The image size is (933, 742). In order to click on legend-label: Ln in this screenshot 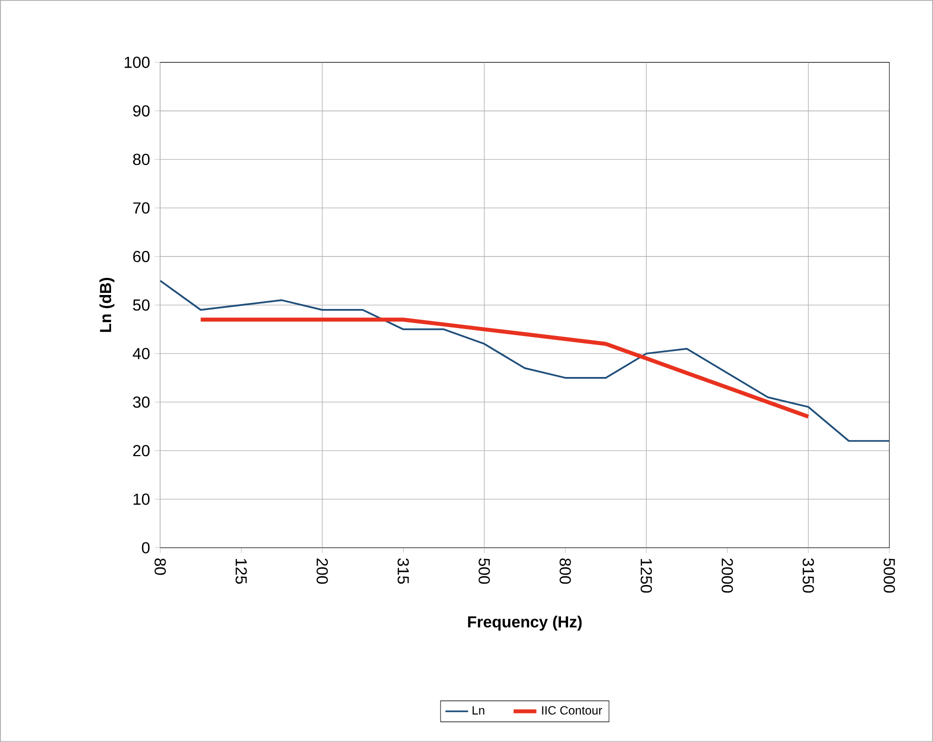, I will do `click(478, 710)`.